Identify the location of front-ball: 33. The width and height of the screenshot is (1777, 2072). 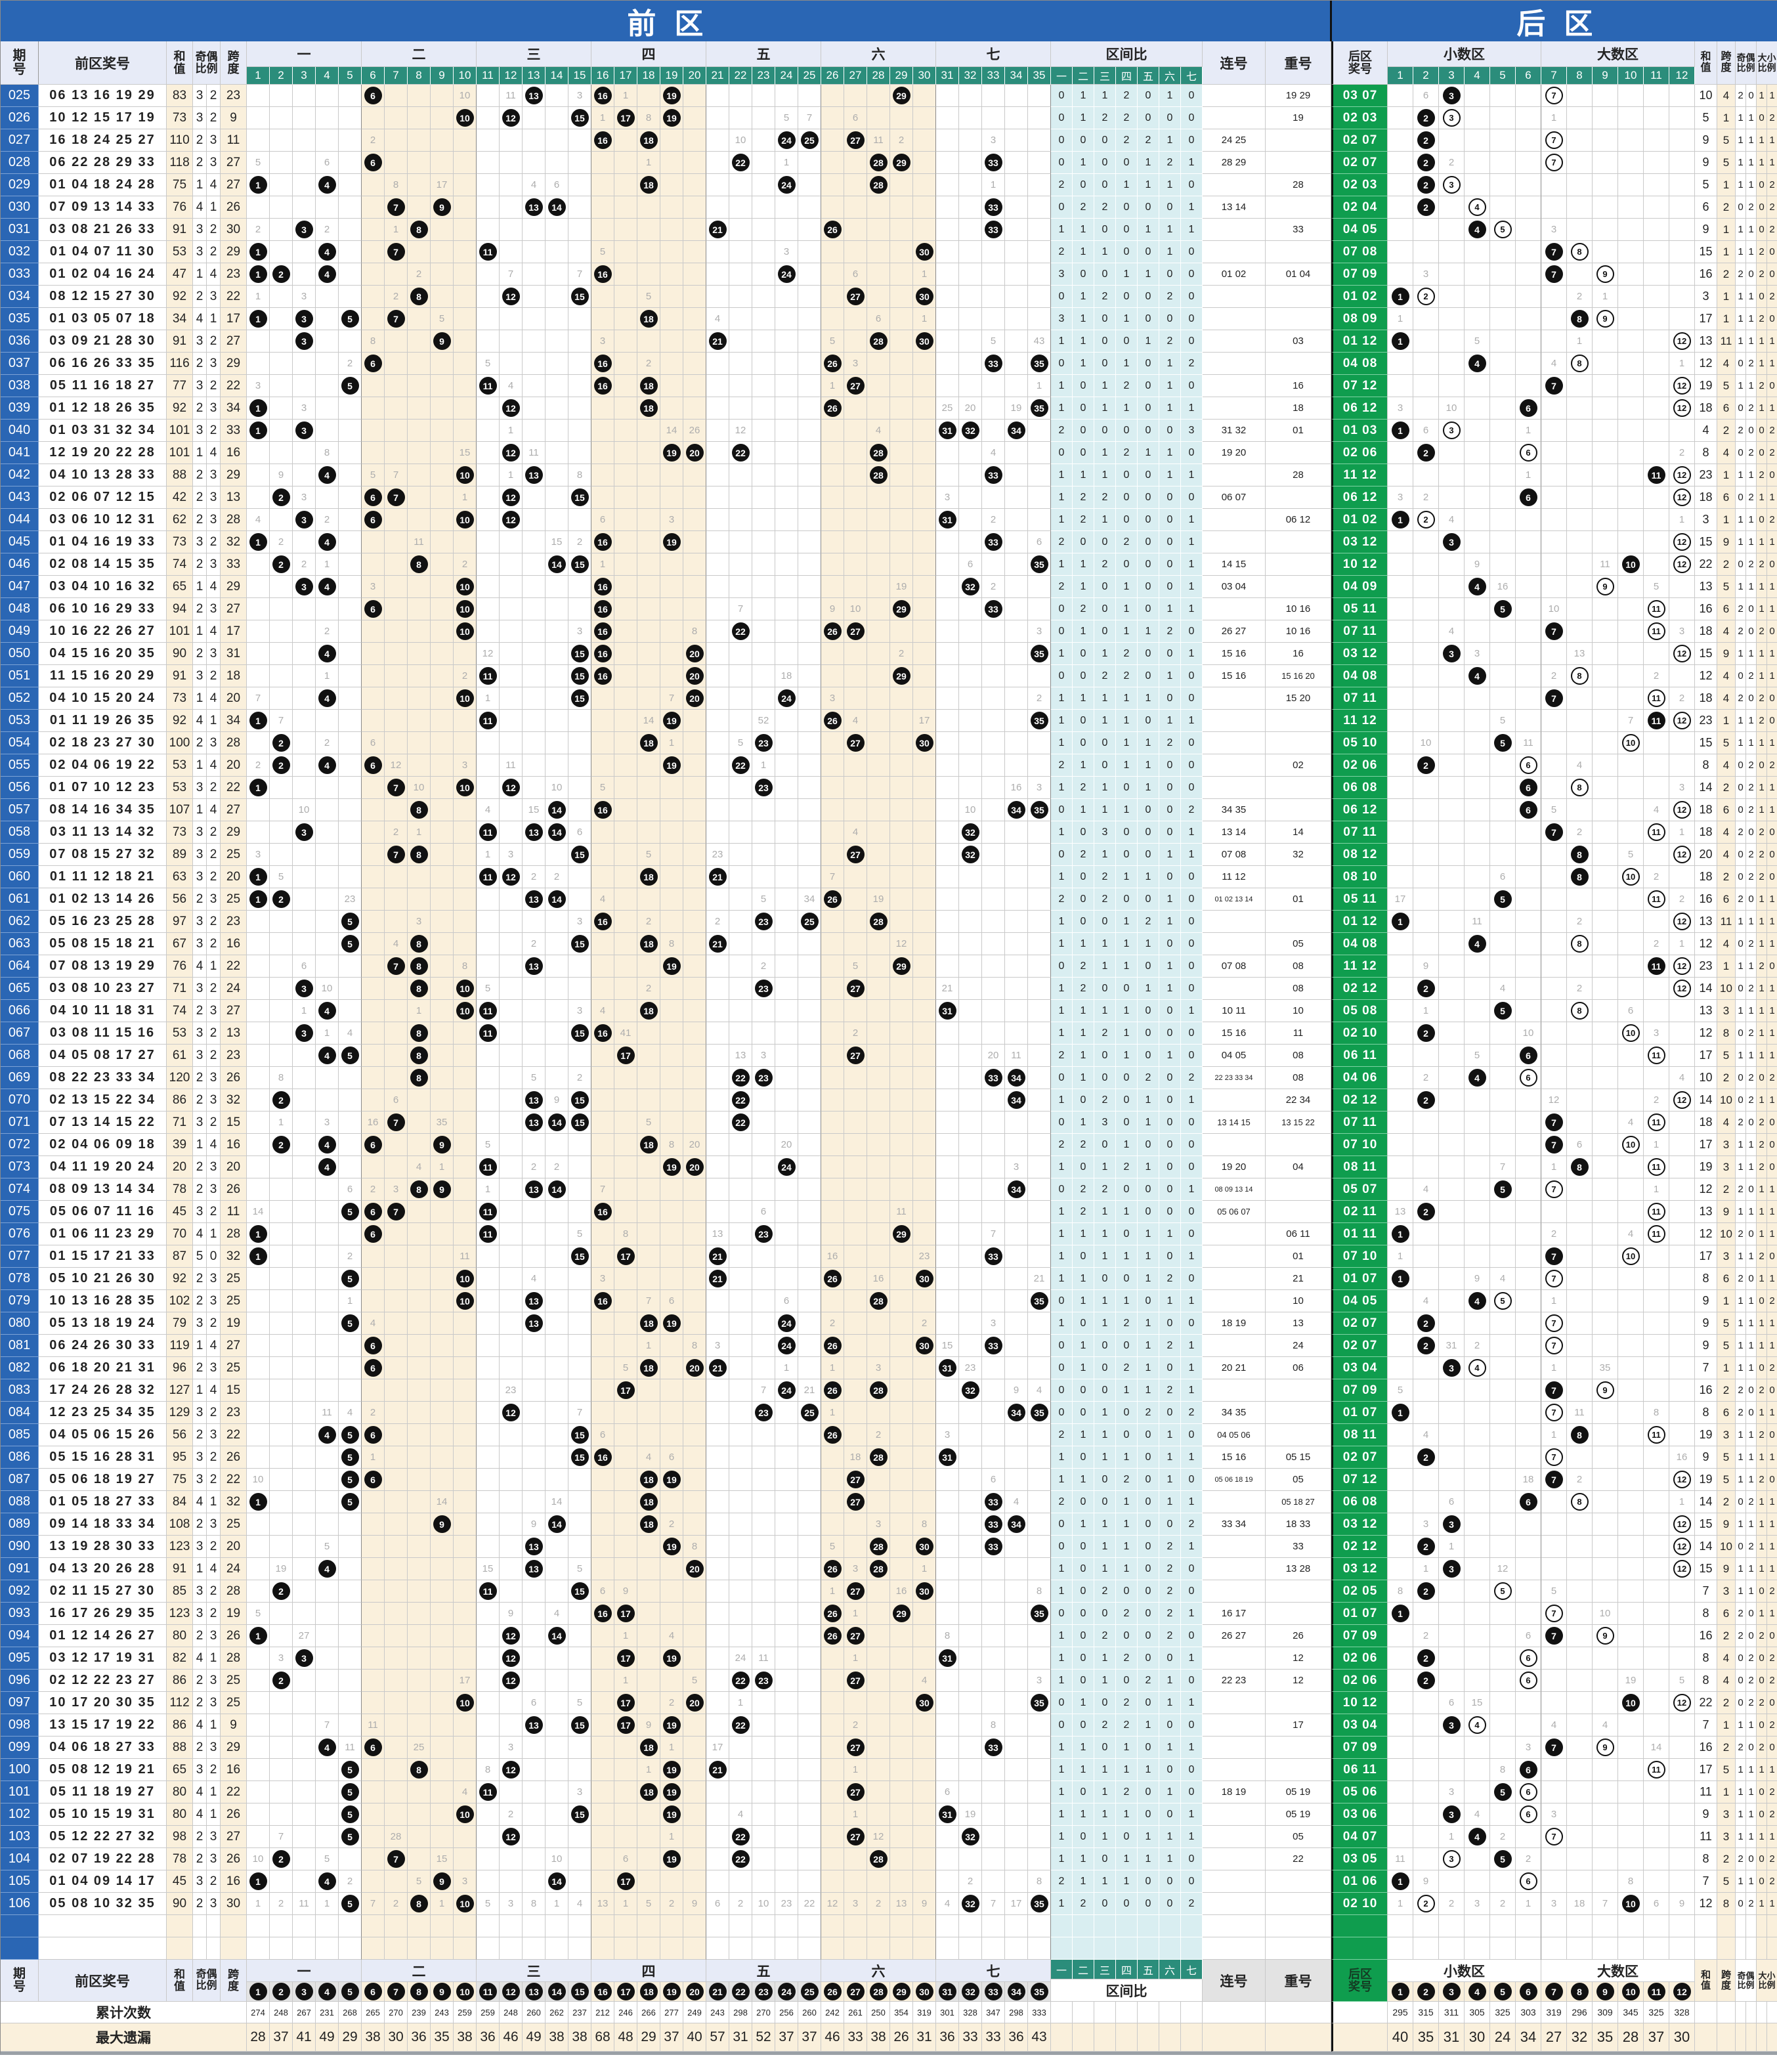
(993, 1345).